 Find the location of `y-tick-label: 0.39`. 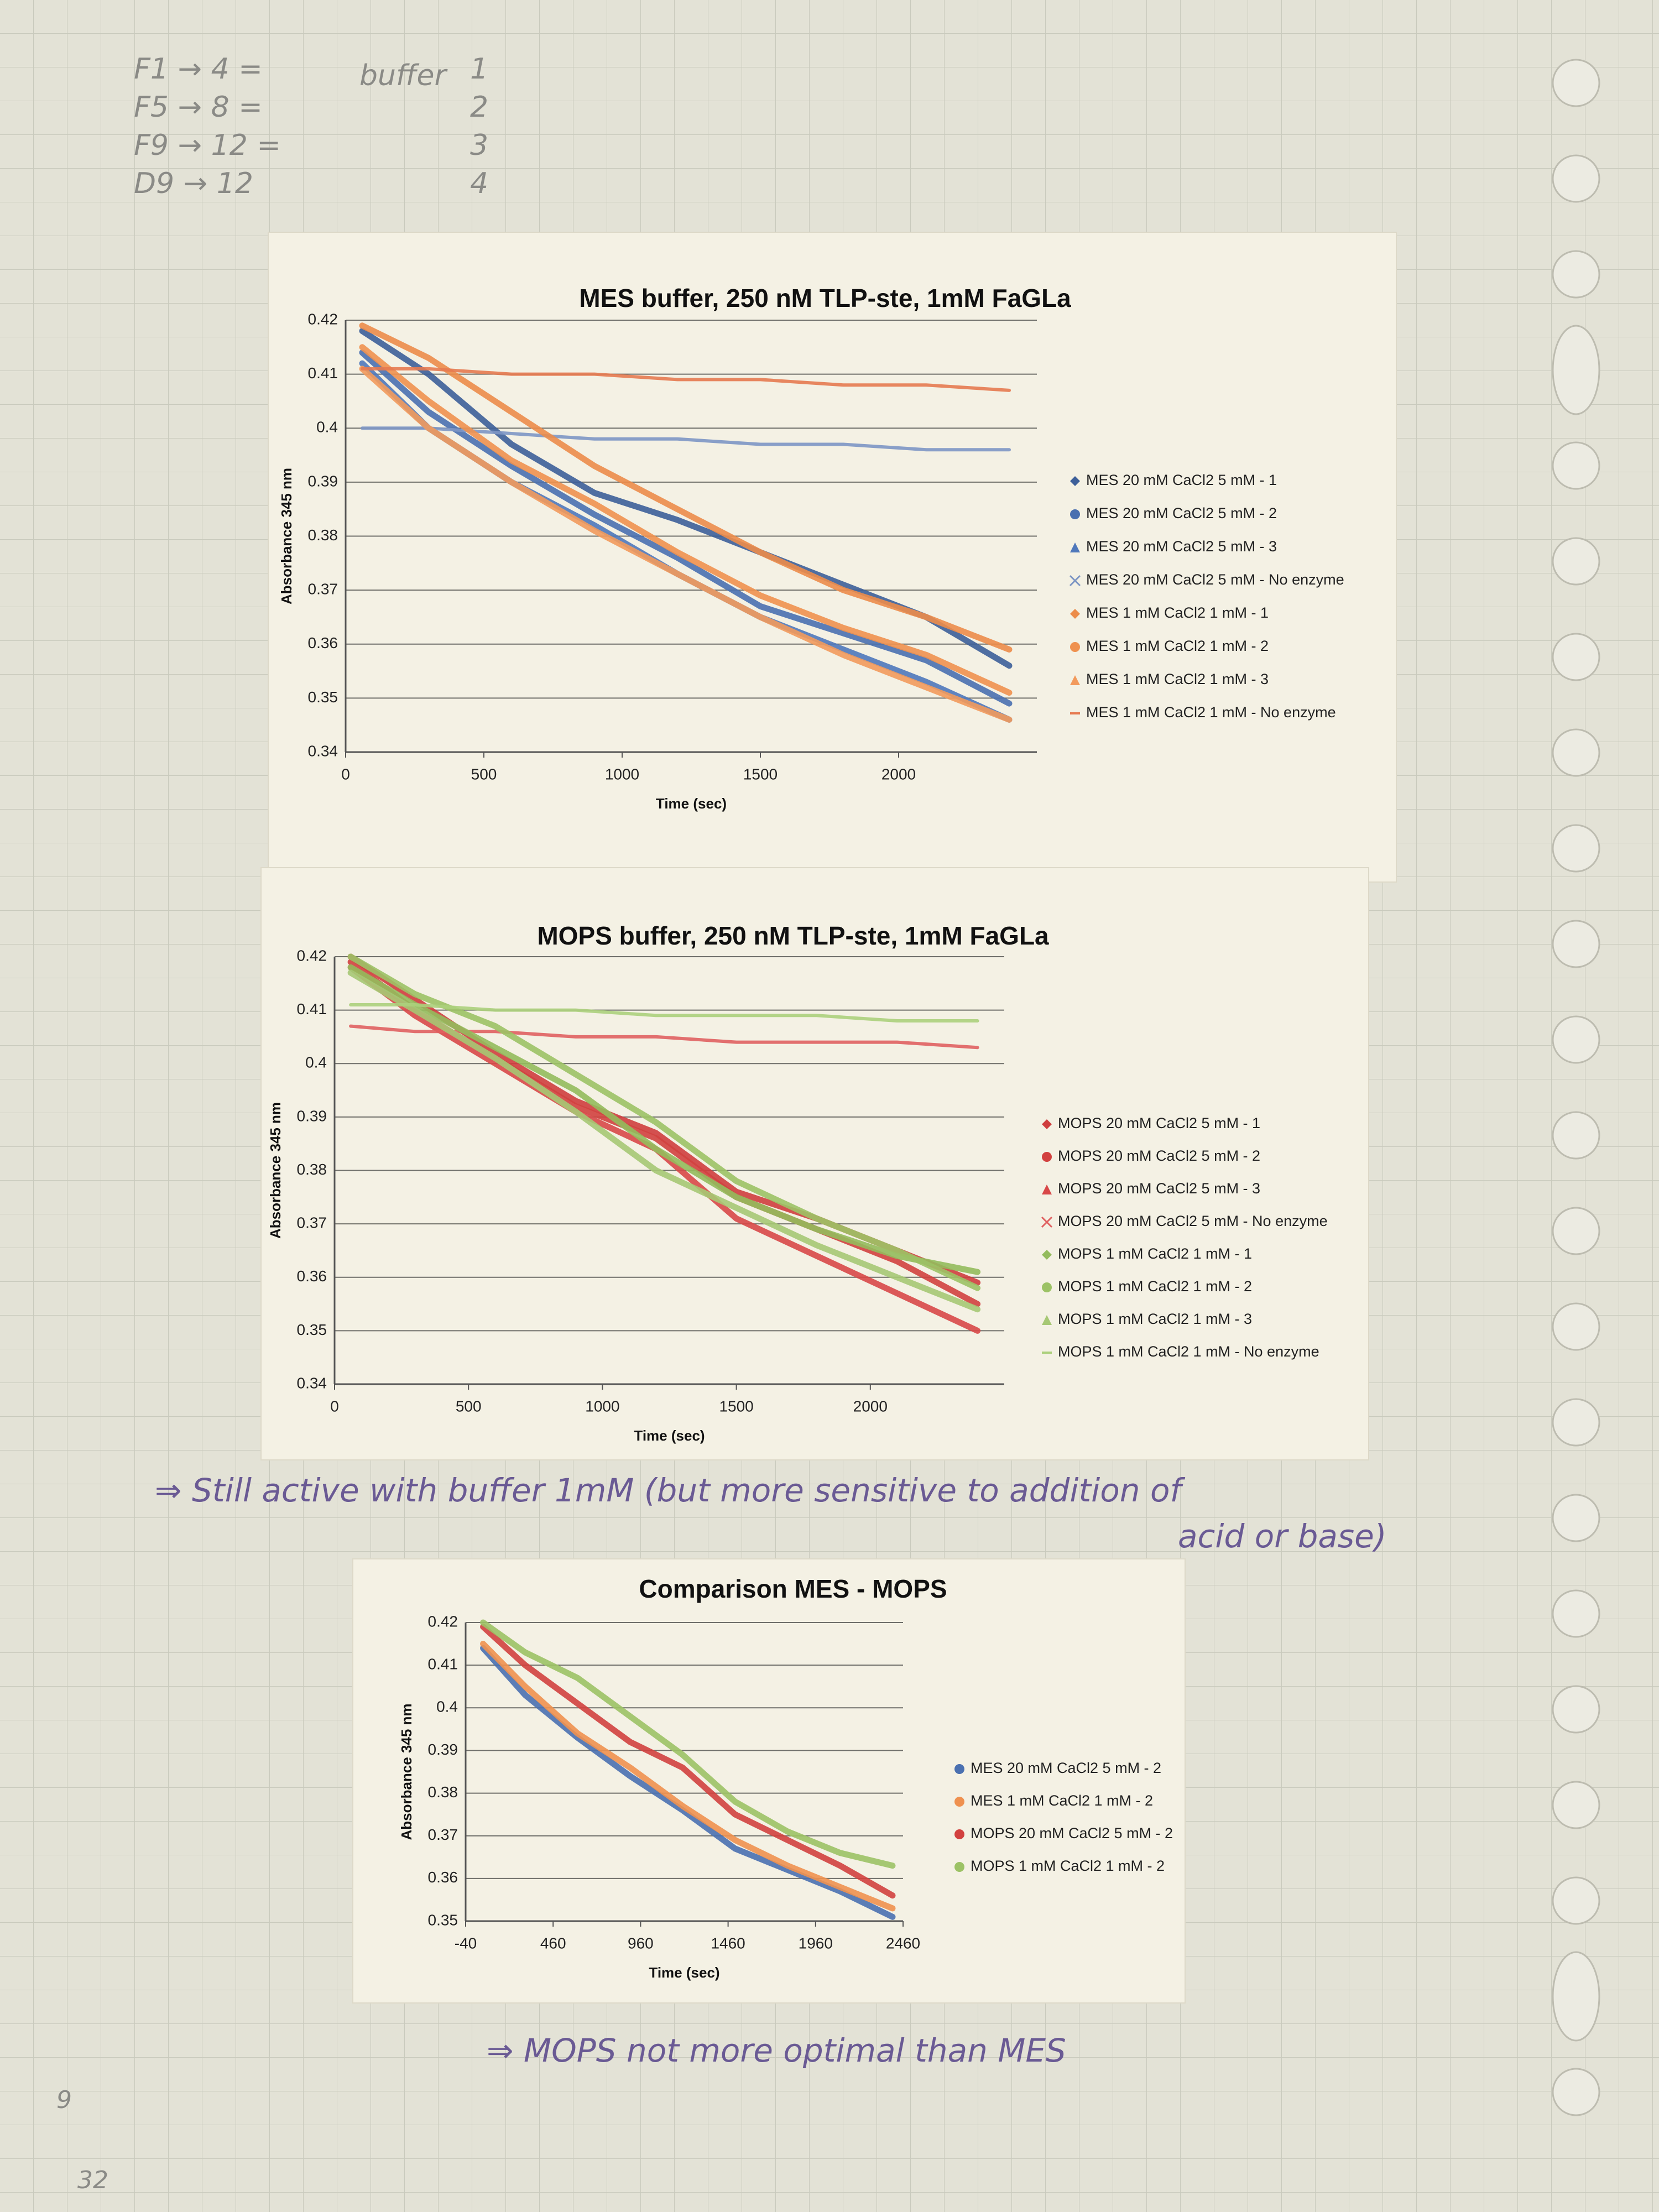

y-tick-label: 0.39 is located at coordinates (312, 1116).